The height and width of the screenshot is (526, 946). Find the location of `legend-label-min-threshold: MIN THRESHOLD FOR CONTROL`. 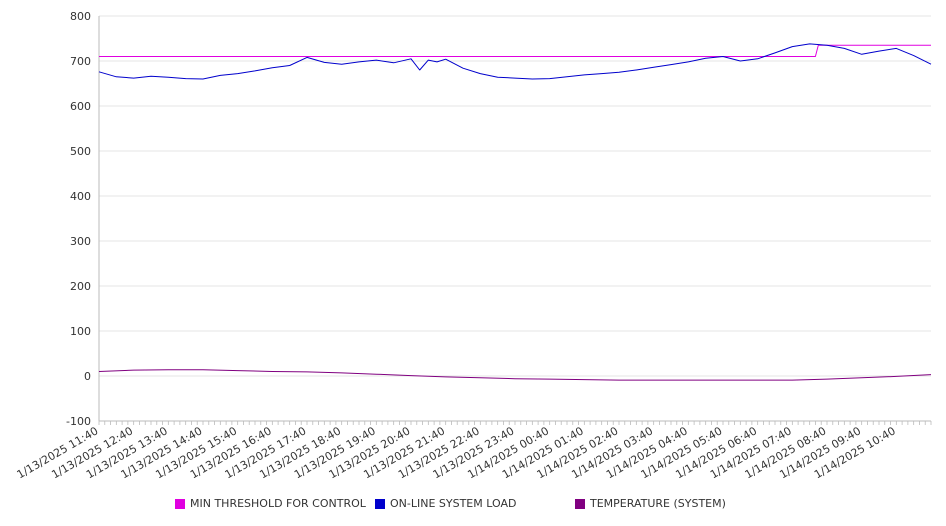

legend-label-min-threshold: MIN THRESHOLD FOR CONTROL is located at coordinates (278, 503).